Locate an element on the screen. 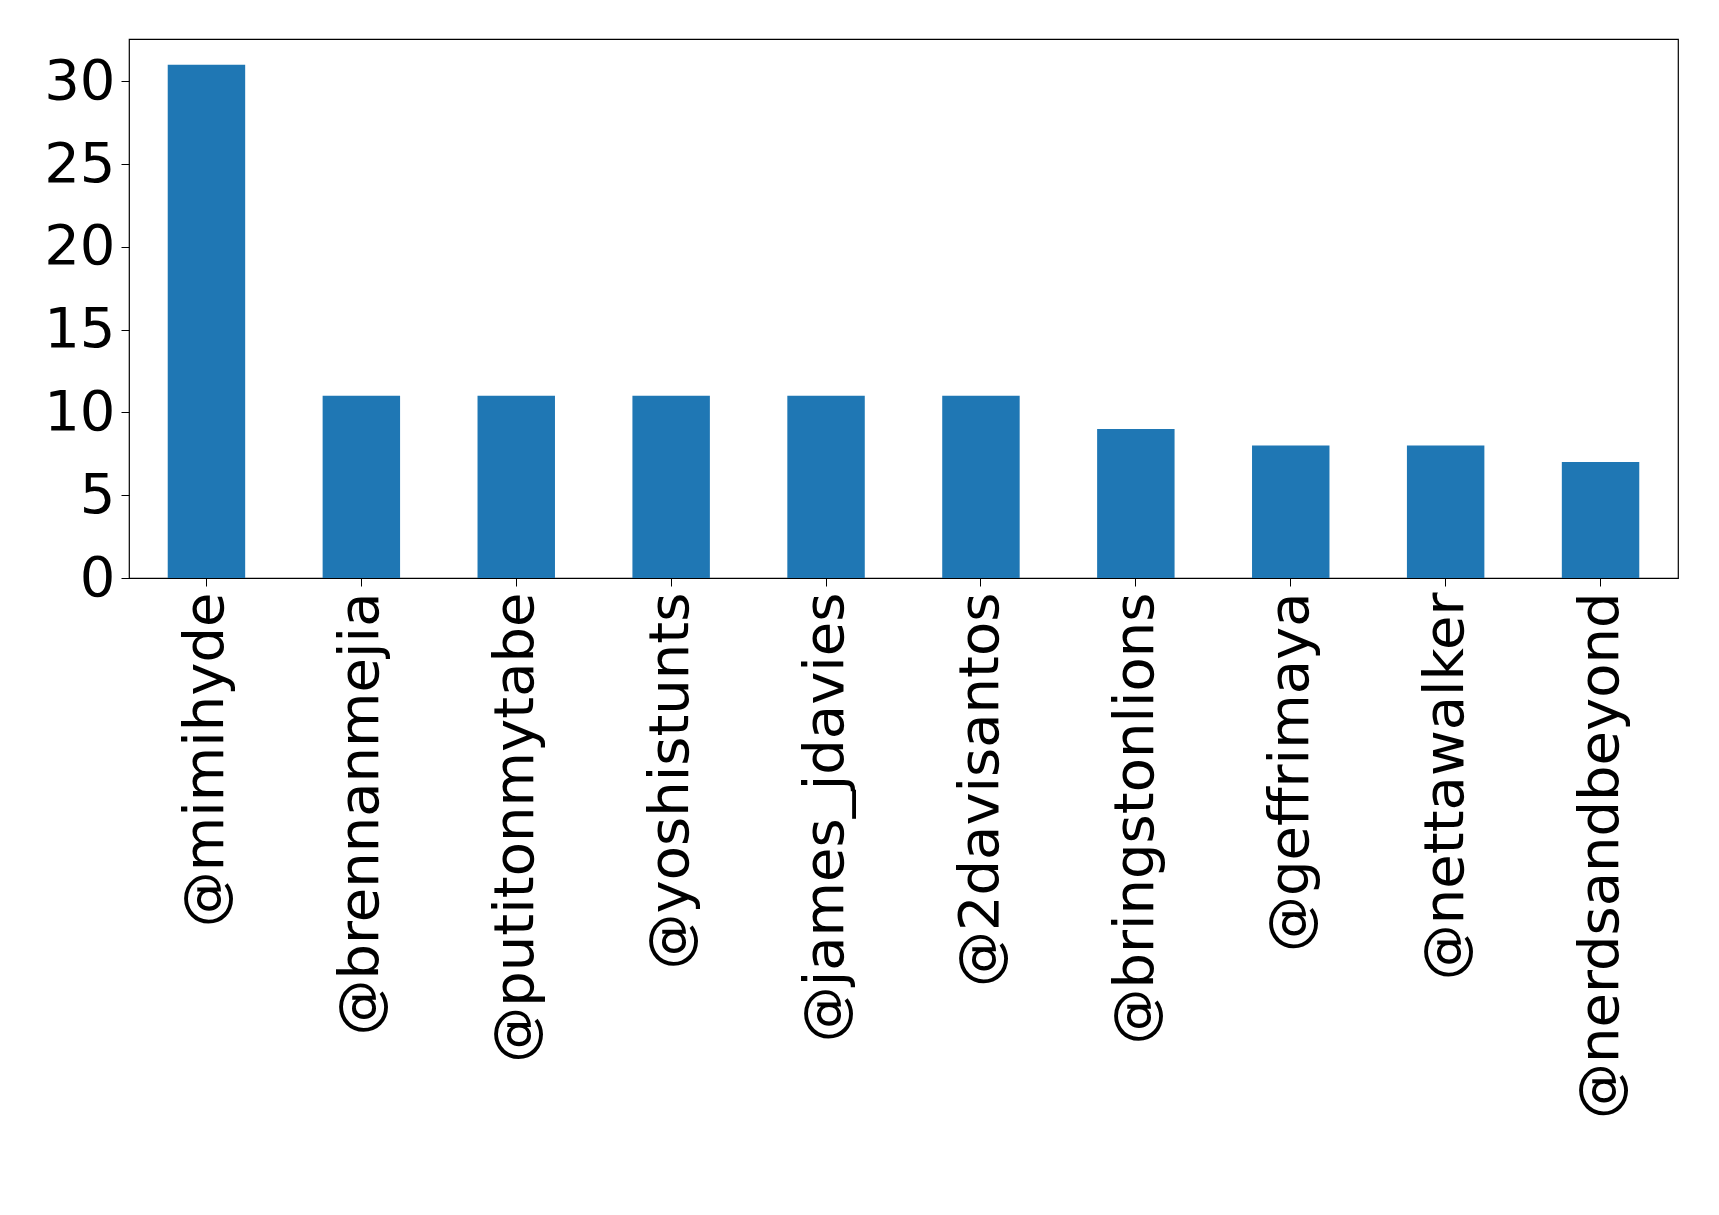 The width and height of the screenshot is (1719, 1215). x-tick-label: @2davisantos is located at coordinates (978, 790).